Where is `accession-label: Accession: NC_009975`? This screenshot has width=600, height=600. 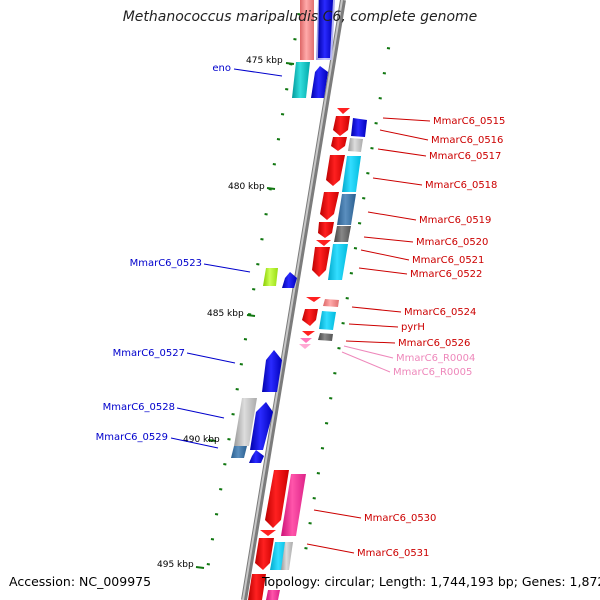 accession-label: Accession: NC_009975 is located at coordinates (80, 581).